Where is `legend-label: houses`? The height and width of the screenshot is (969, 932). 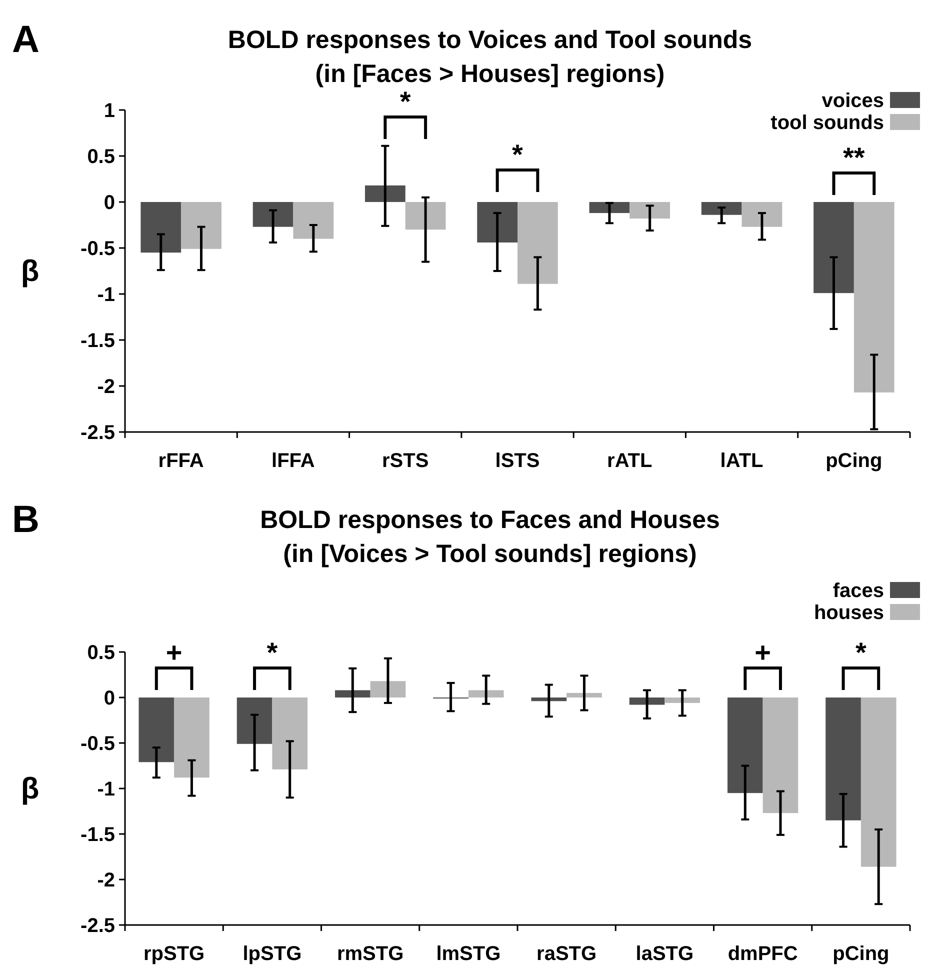 legend-label: houses is located at coordinates (849, 613).